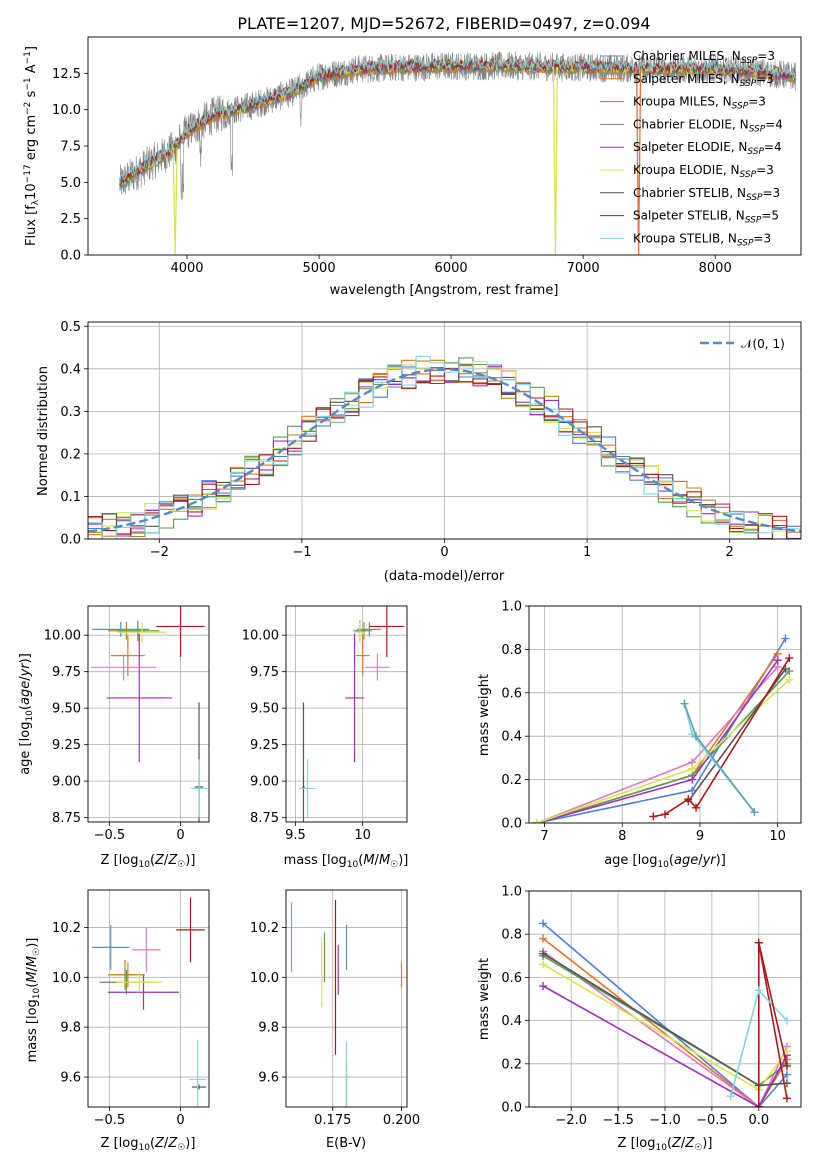 This screenshot has width=819, height=1170. What do you see at coordinates (708, 125) in the screenshot?
I see `legend-label: Chabrier ELODIE, NSSP=4` at bounding box center [708, 125].